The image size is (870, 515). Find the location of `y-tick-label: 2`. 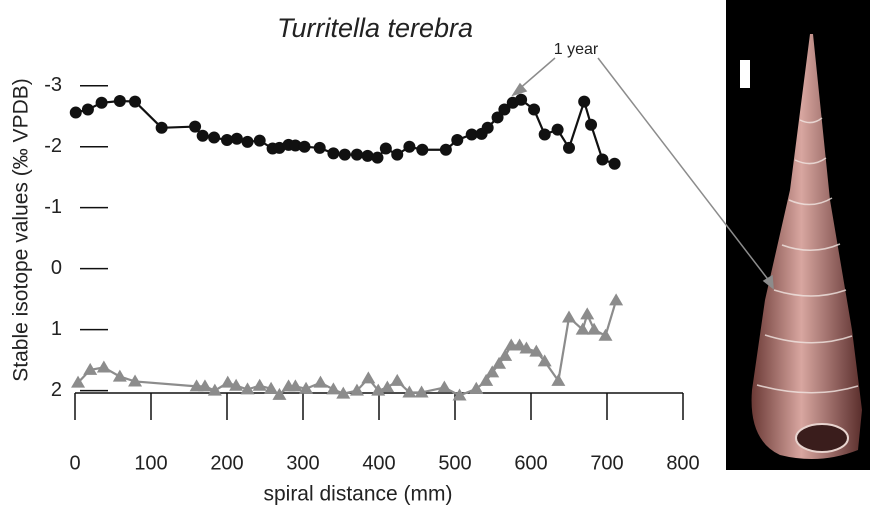

y-tick-label: 2 is located at coordinates (56, 390).